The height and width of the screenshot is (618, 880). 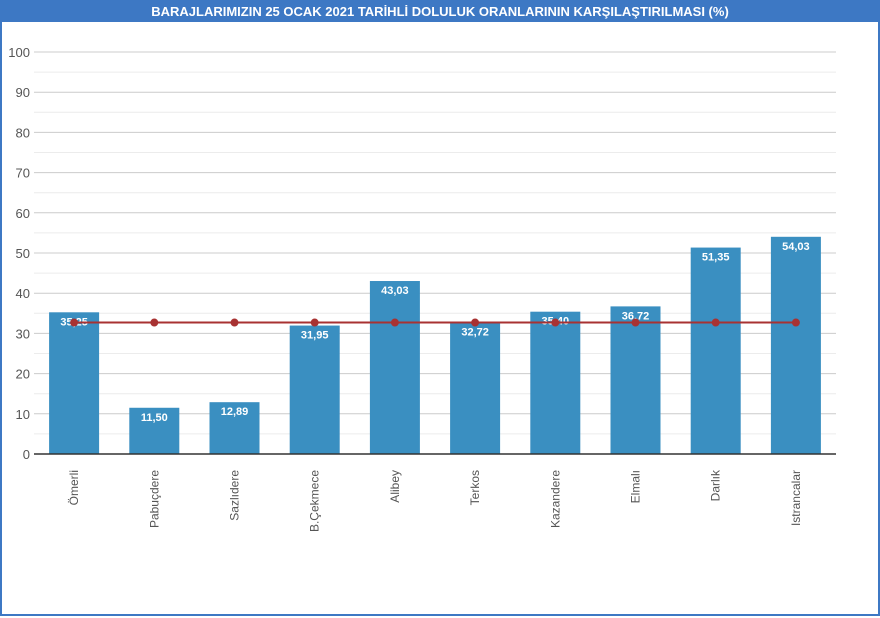 I want to click on y-tick-label: 80, so click(x=23, y=132).